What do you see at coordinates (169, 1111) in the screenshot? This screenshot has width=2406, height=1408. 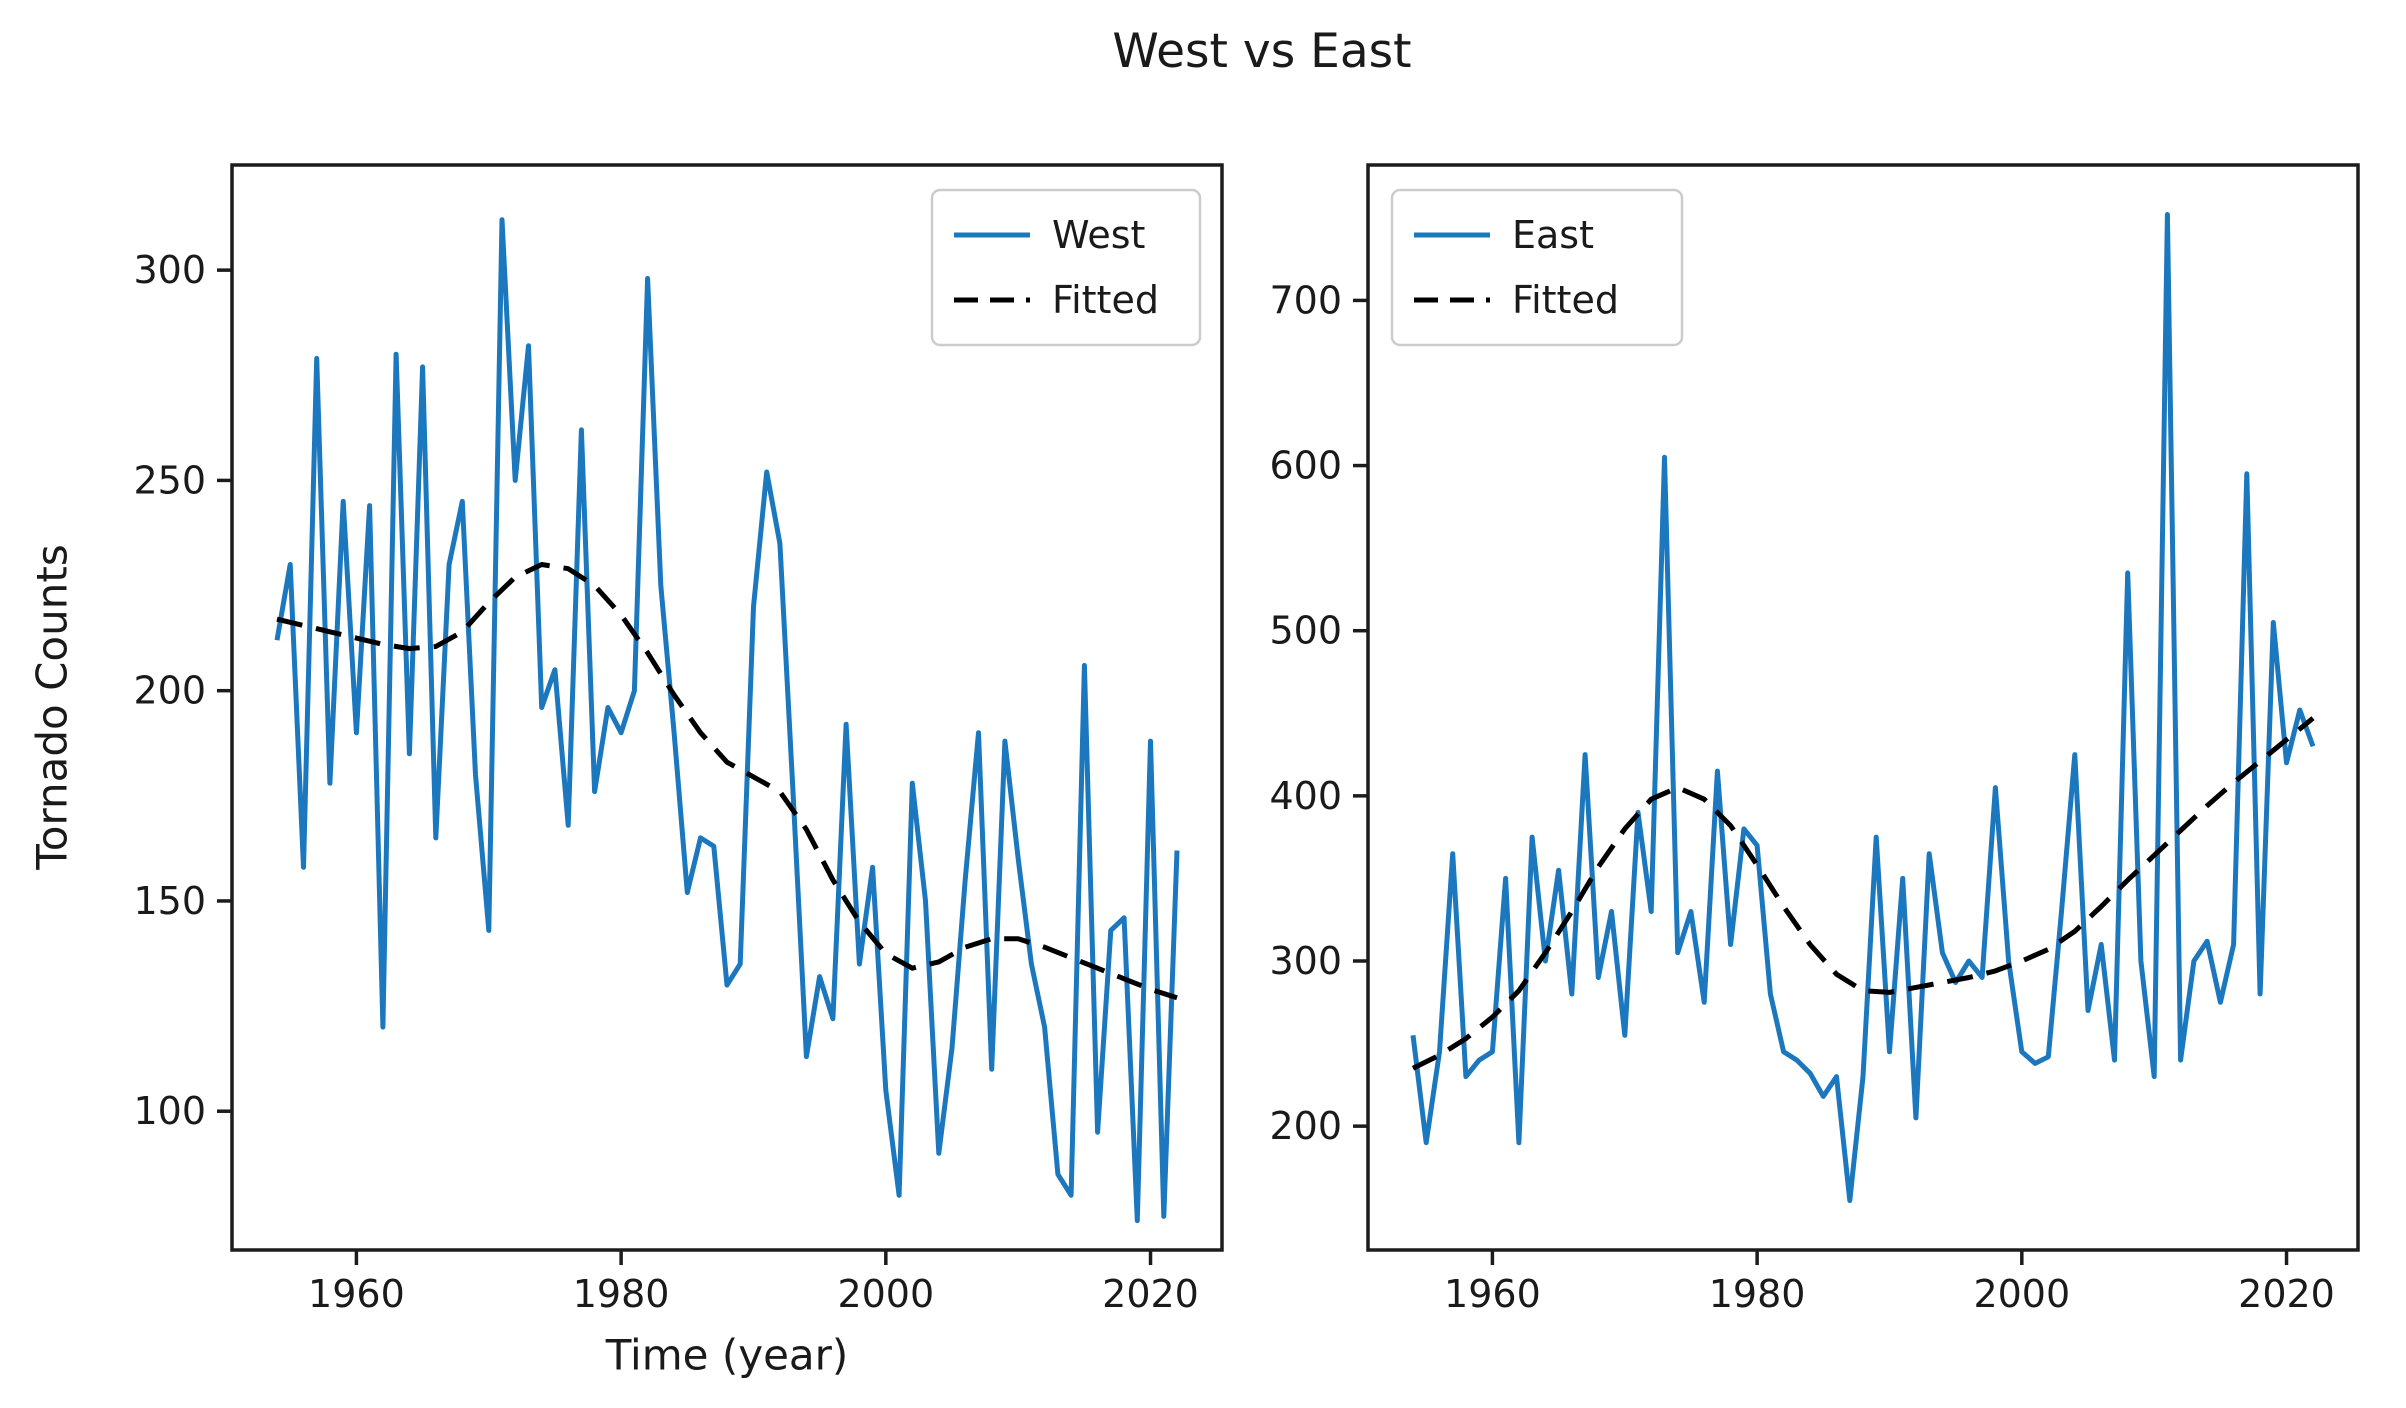 I see `y-tick-label-west-100: 100` at bounding box center [169, 1111].